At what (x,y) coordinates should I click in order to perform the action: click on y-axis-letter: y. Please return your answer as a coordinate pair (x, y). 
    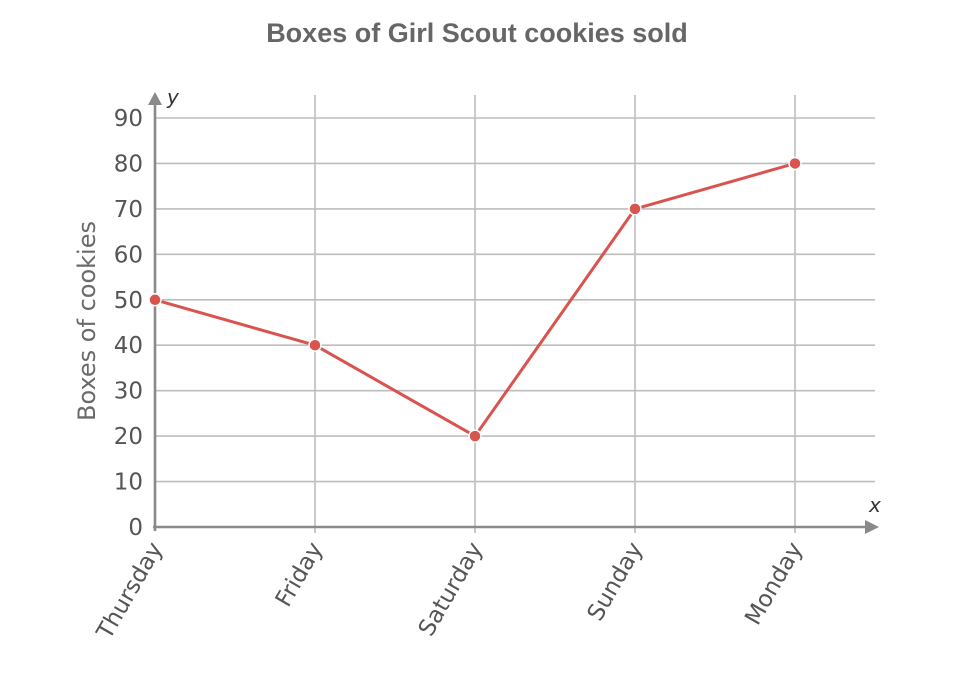
    Looking at the image, I should click on (173, 97).